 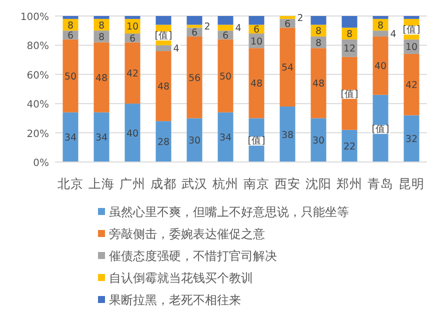 I want to click on legend-label: 自认倒霉就当花钱买个教训, so click(x=181, y=278).